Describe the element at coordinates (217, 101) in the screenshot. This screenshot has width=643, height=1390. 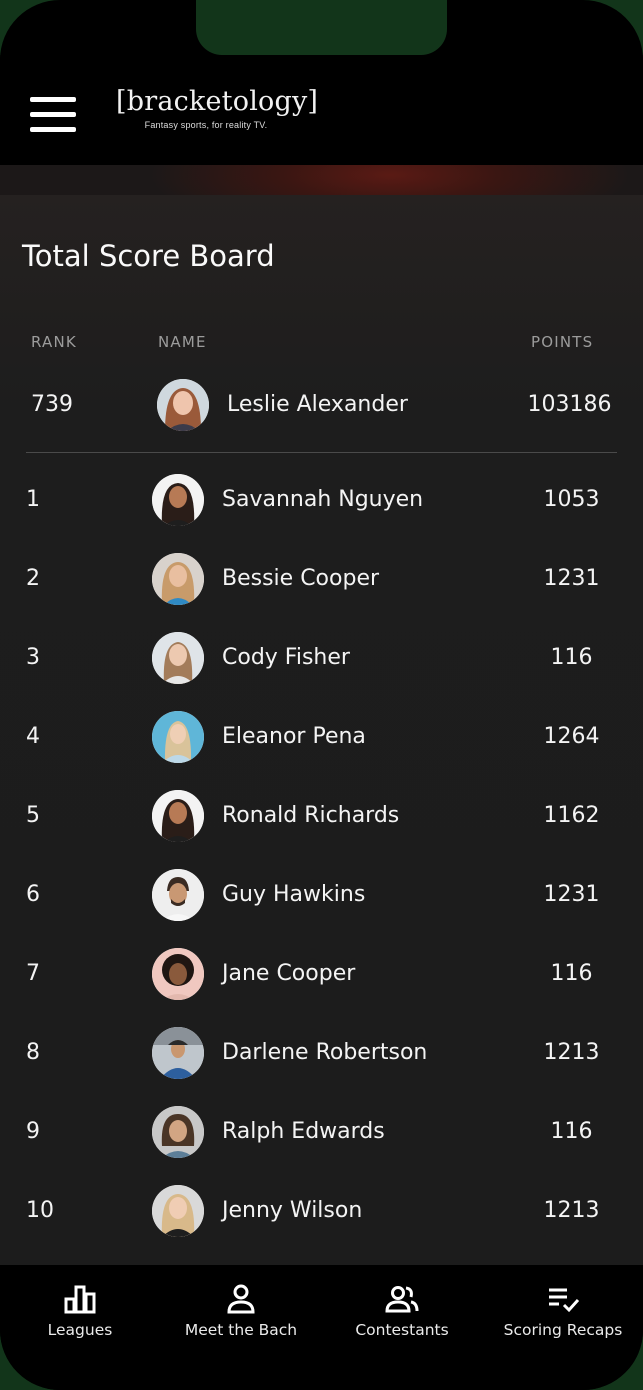
I see `logo-text: [bracketology]` at that location.